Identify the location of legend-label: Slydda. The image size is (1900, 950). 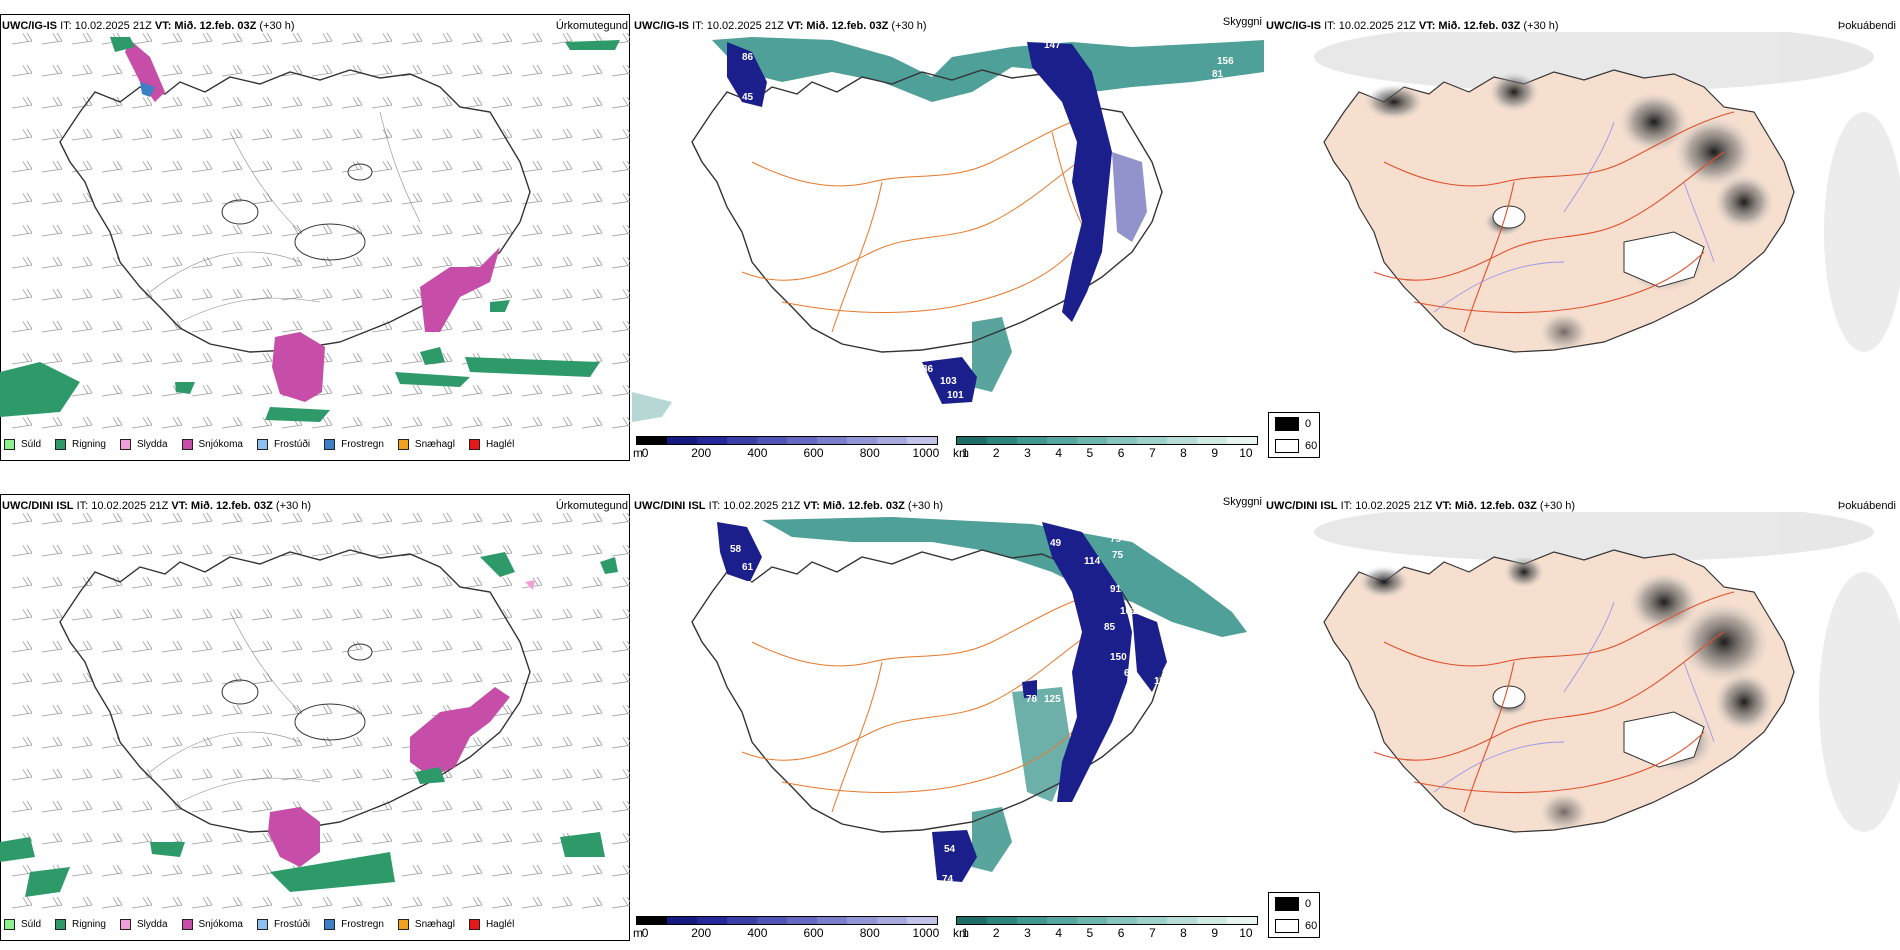
(152, 444).